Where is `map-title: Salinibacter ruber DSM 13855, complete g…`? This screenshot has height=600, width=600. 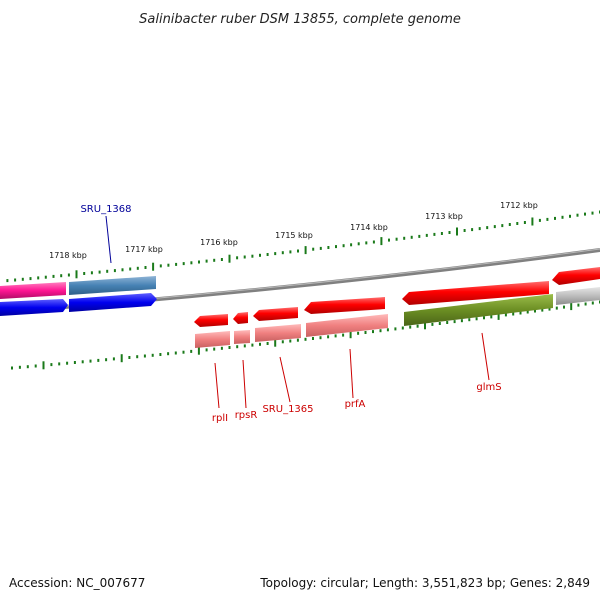
map-title: Salinibacter ruber DSM 13855, complete g… is located at coordinates (300, 19).